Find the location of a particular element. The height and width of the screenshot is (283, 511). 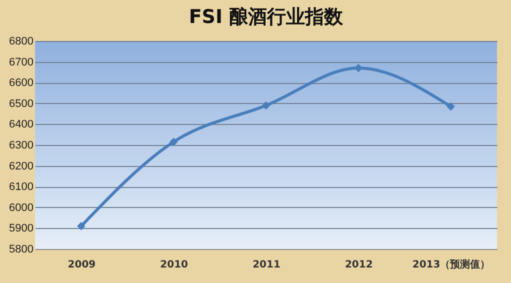

y-tick-label: 6100 is located at coordinates (21, 187).